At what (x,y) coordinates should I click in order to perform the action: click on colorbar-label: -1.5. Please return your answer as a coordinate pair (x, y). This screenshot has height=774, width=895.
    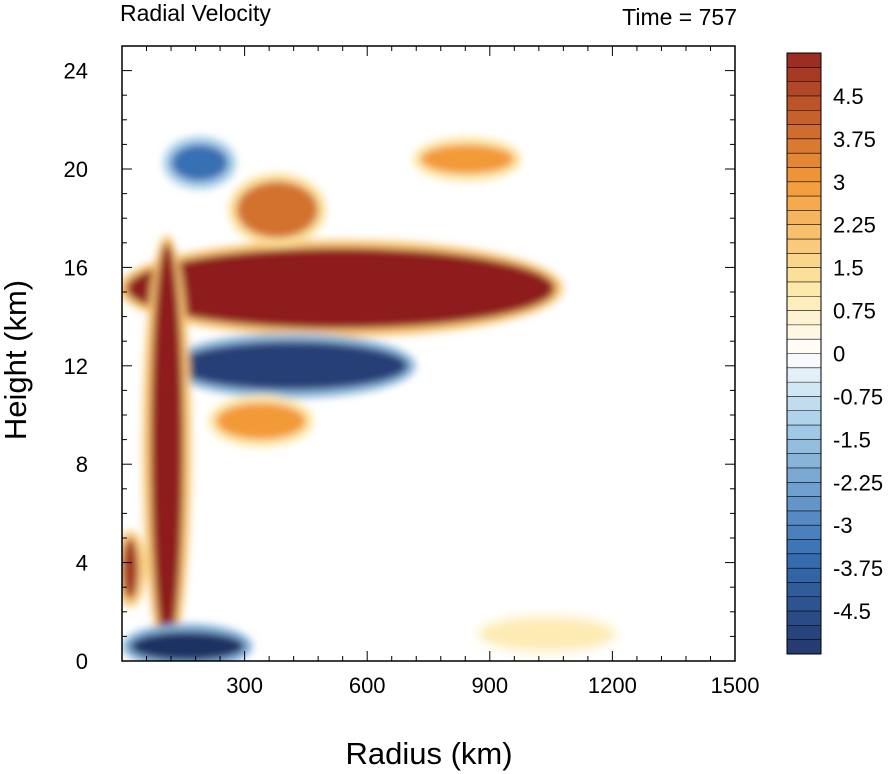
    Looking at the image, I should click on (852, 439).